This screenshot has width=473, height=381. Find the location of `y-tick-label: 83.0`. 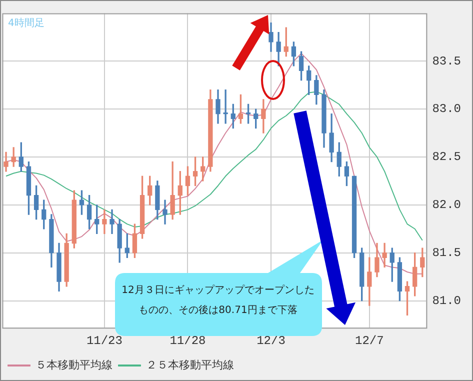

y-tick-label: 83.0 is located at coordinates (447, 109).